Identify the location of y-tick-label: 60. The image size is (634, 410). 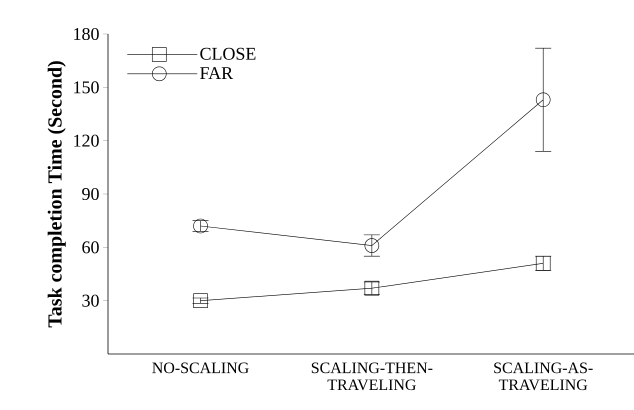
(90, 247).